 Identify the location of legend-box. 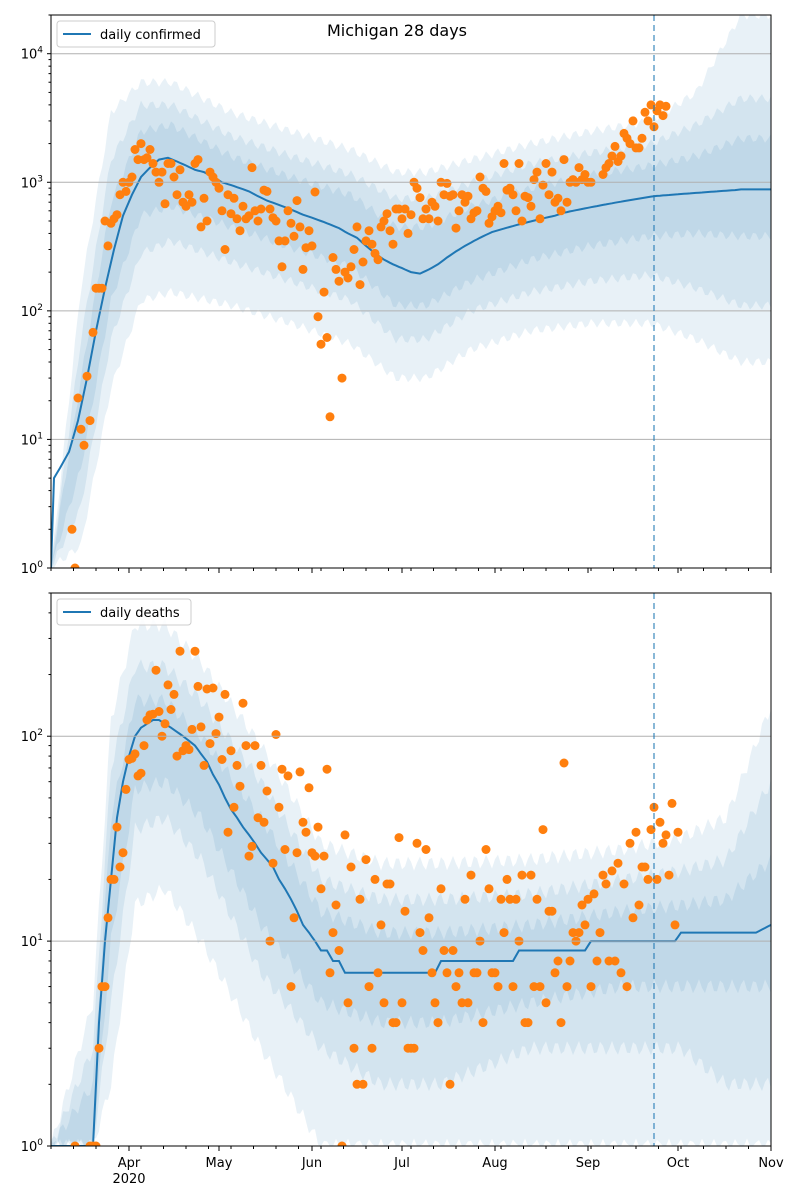
(136, 34).